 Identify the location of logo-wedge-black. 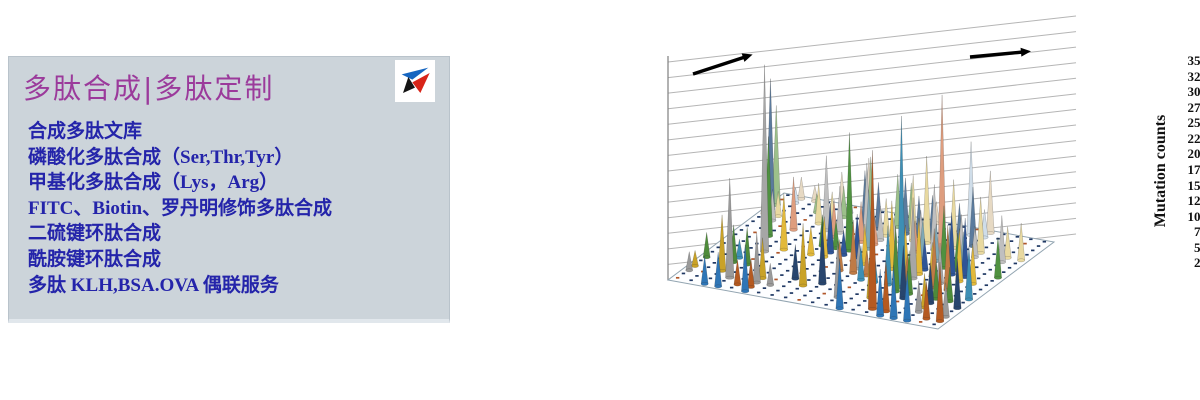
(409, 85).